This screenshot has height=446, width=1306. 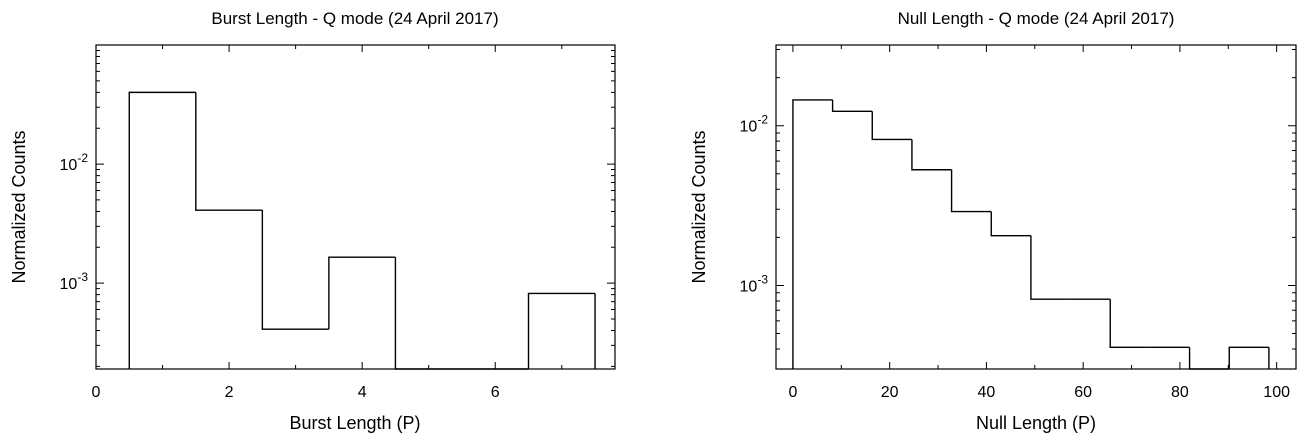 I want to click on x-tick-label: 2, so click(x=229, y=392).